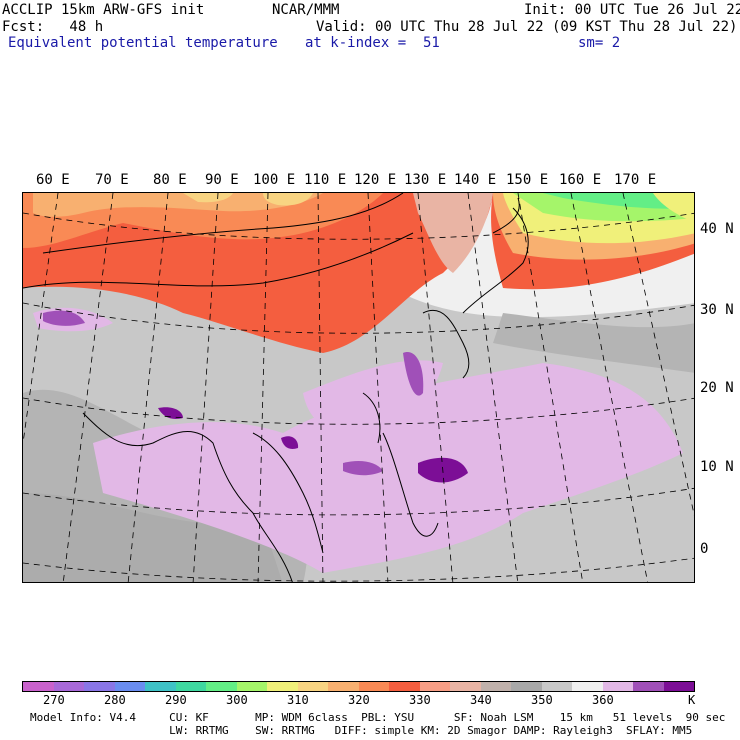 The height and width of the screenshot is (740, 740). I want to click on colorbar-label: 300, so click(237, 700).